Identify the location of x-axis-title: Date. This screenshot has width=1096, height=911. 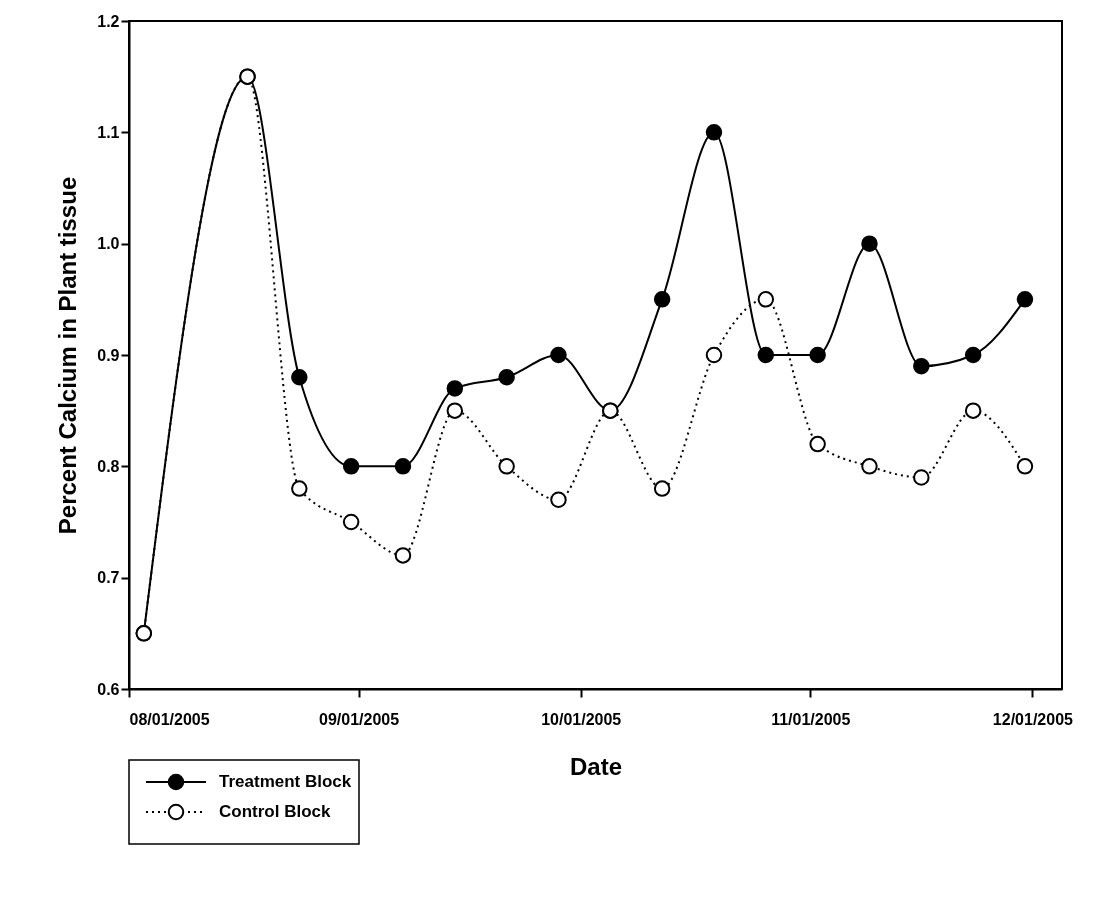
(596, 766).